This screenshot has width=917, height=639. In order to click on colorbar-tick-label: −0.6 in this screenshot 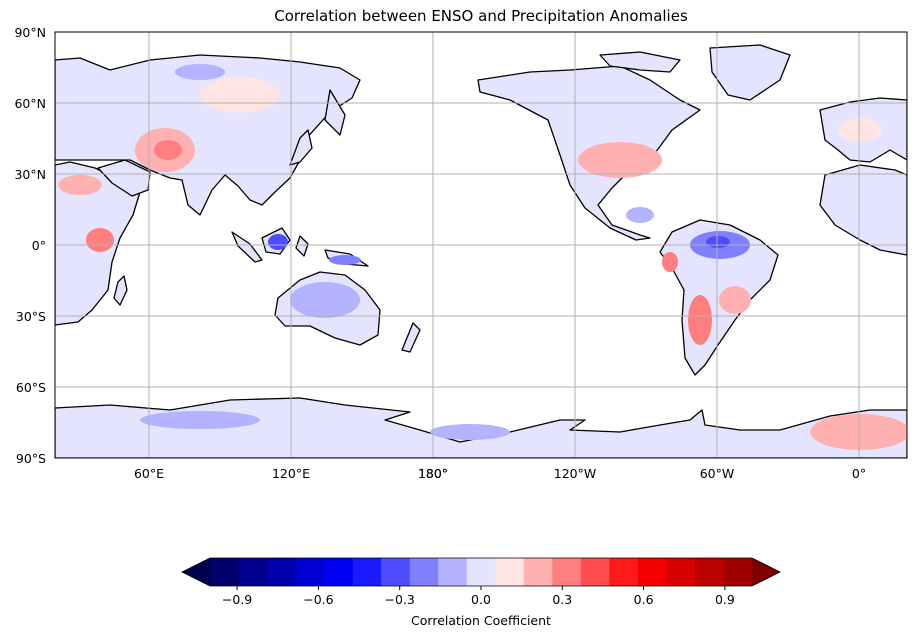, I will do `click(318, 599)`.